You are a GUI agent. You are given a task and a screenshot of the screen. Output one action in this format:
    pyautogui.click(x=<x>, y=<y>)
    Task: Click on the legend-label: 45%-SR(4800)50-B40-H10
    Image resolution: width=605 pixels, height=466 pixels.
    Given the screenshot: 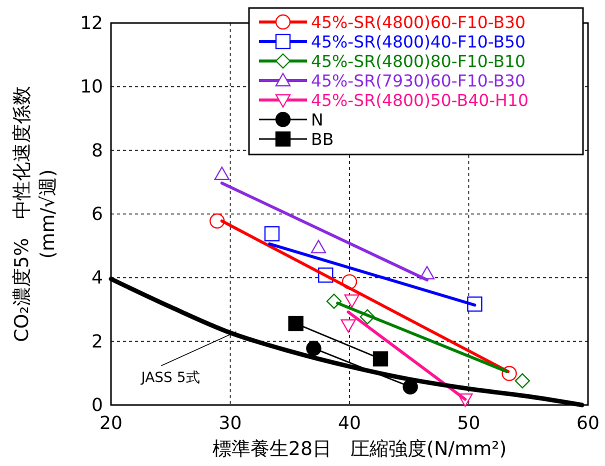 What is the action you would take?
    pyautogui.click(x=419, y=100)
    